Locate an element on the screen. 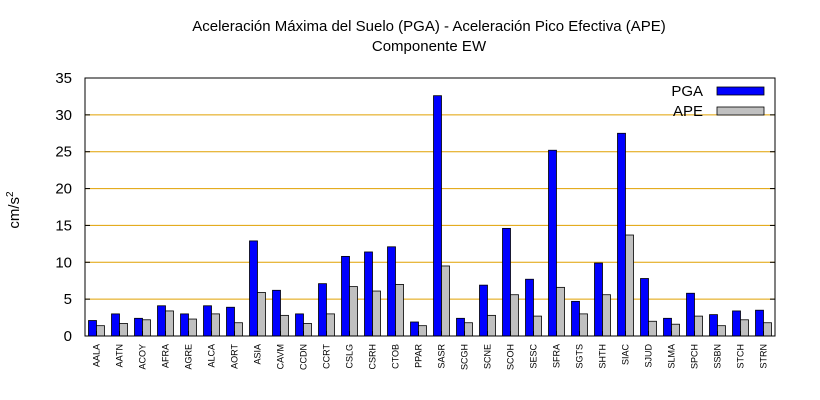 The width and height of the screenshot is (820, 400). bar-pga-slma is located at coordinates (667, 327).